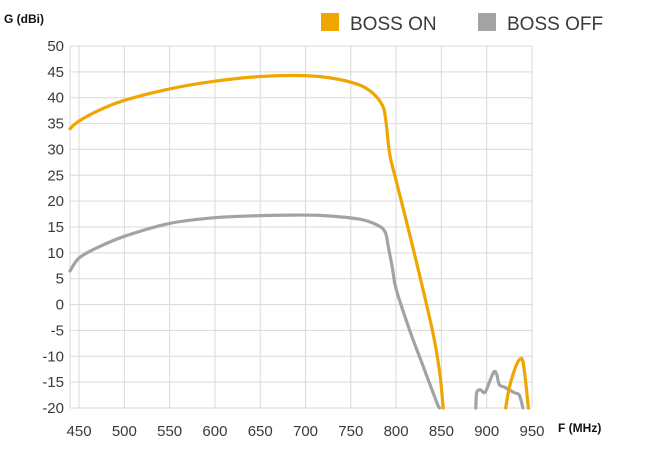 The height and width of the screenshot is (453, 645). I want to click on legend-swatch-boss-off, so click(487, 22).